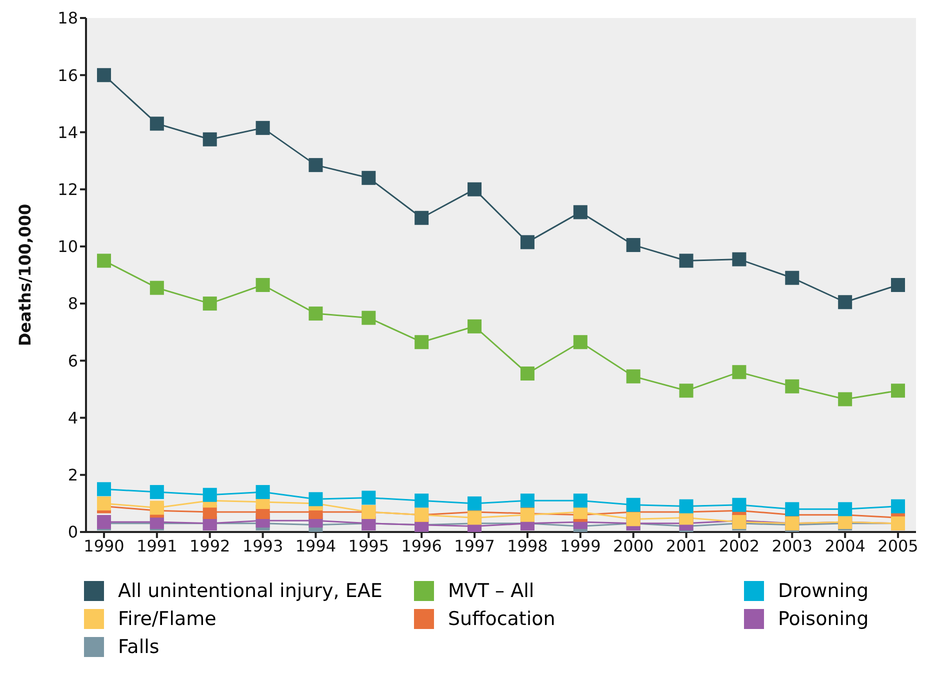 The width and height of the screenshot is (933, 681). Describe the element at coordinates (315, 546) in the screenshot. I see `x-tick-label: 1994` at that location.